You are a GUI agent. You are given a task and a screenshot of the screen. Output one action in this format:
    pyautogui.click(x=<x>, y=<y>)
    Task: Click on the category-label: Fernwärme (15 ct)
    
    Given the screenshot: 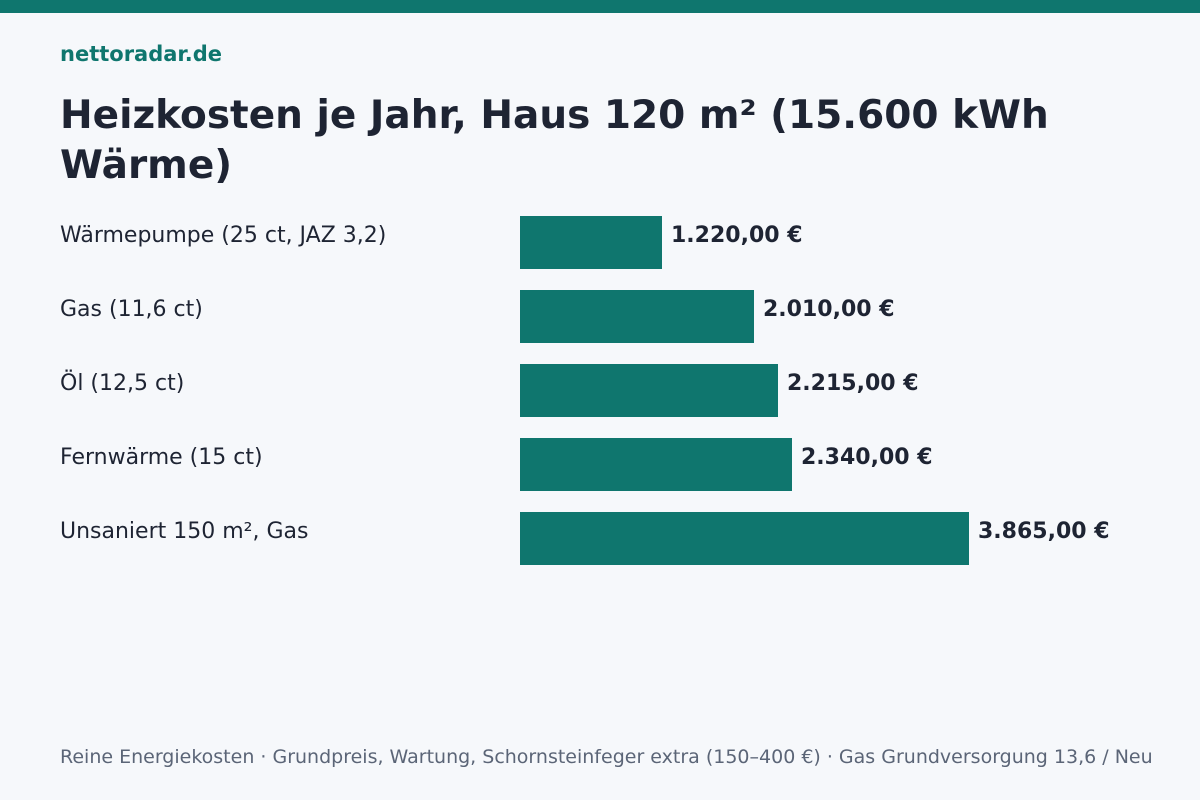 What is the action you would take?
    pyautogui.click(x=161, y=457)
    